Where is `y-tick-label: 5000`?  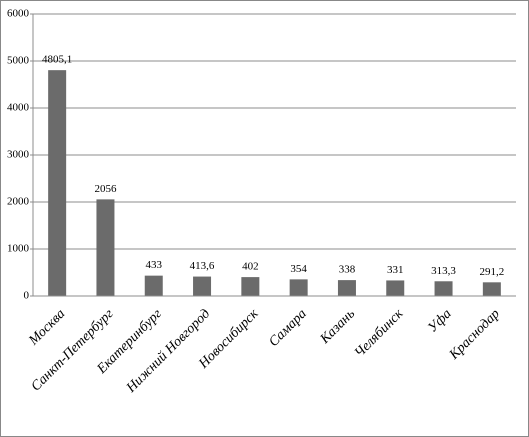
y-tick-label: 5000 is located at coordinates (18, 61).